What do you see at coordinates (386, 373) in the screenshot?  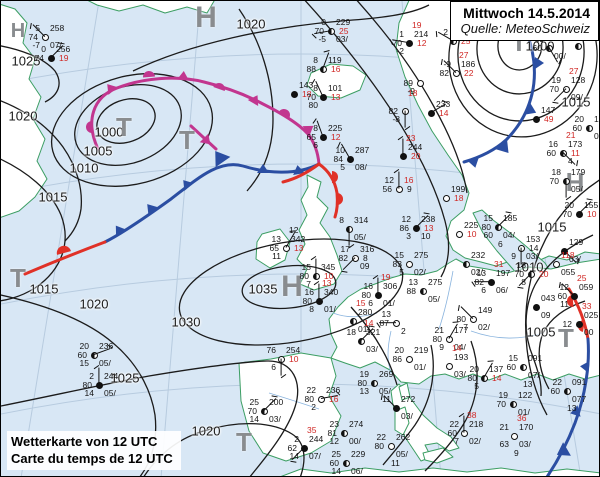 I see `station-value: 269` at bounding box center [386, 373].